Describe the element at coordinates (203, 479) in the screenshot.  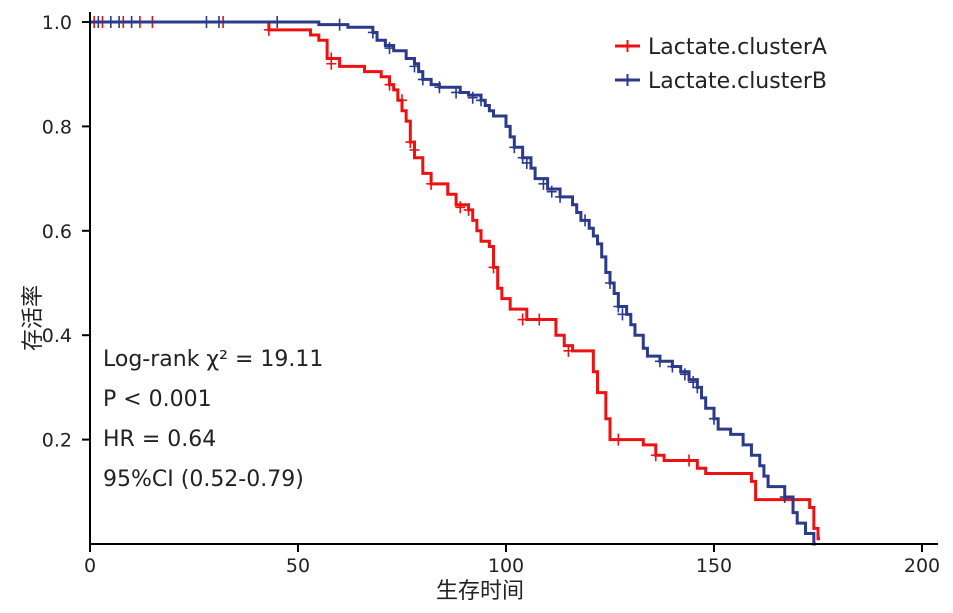
I see `annotation-ci: 95%CI (0.52-0.79)` at that location.